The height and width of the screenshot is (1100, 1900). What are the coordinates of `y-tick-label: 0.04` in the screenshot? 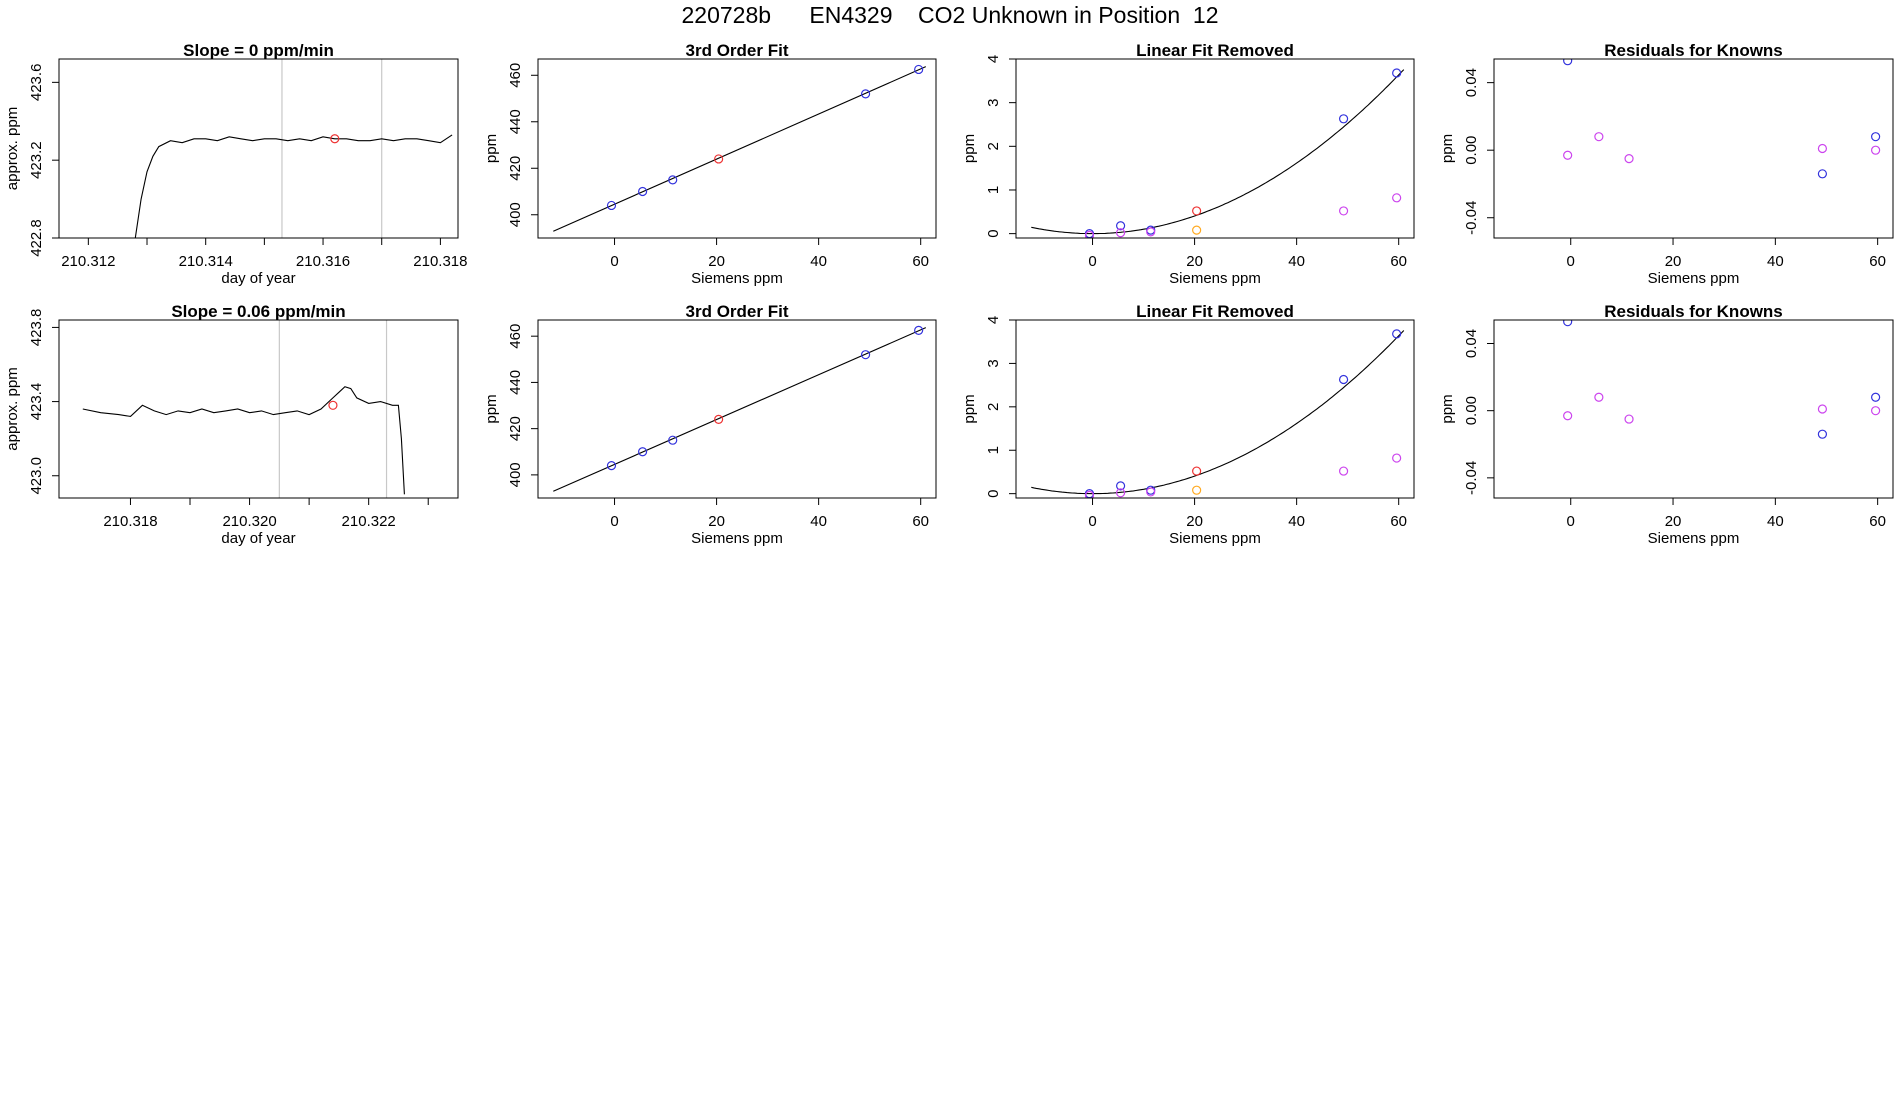 It's located at (1471, 343).